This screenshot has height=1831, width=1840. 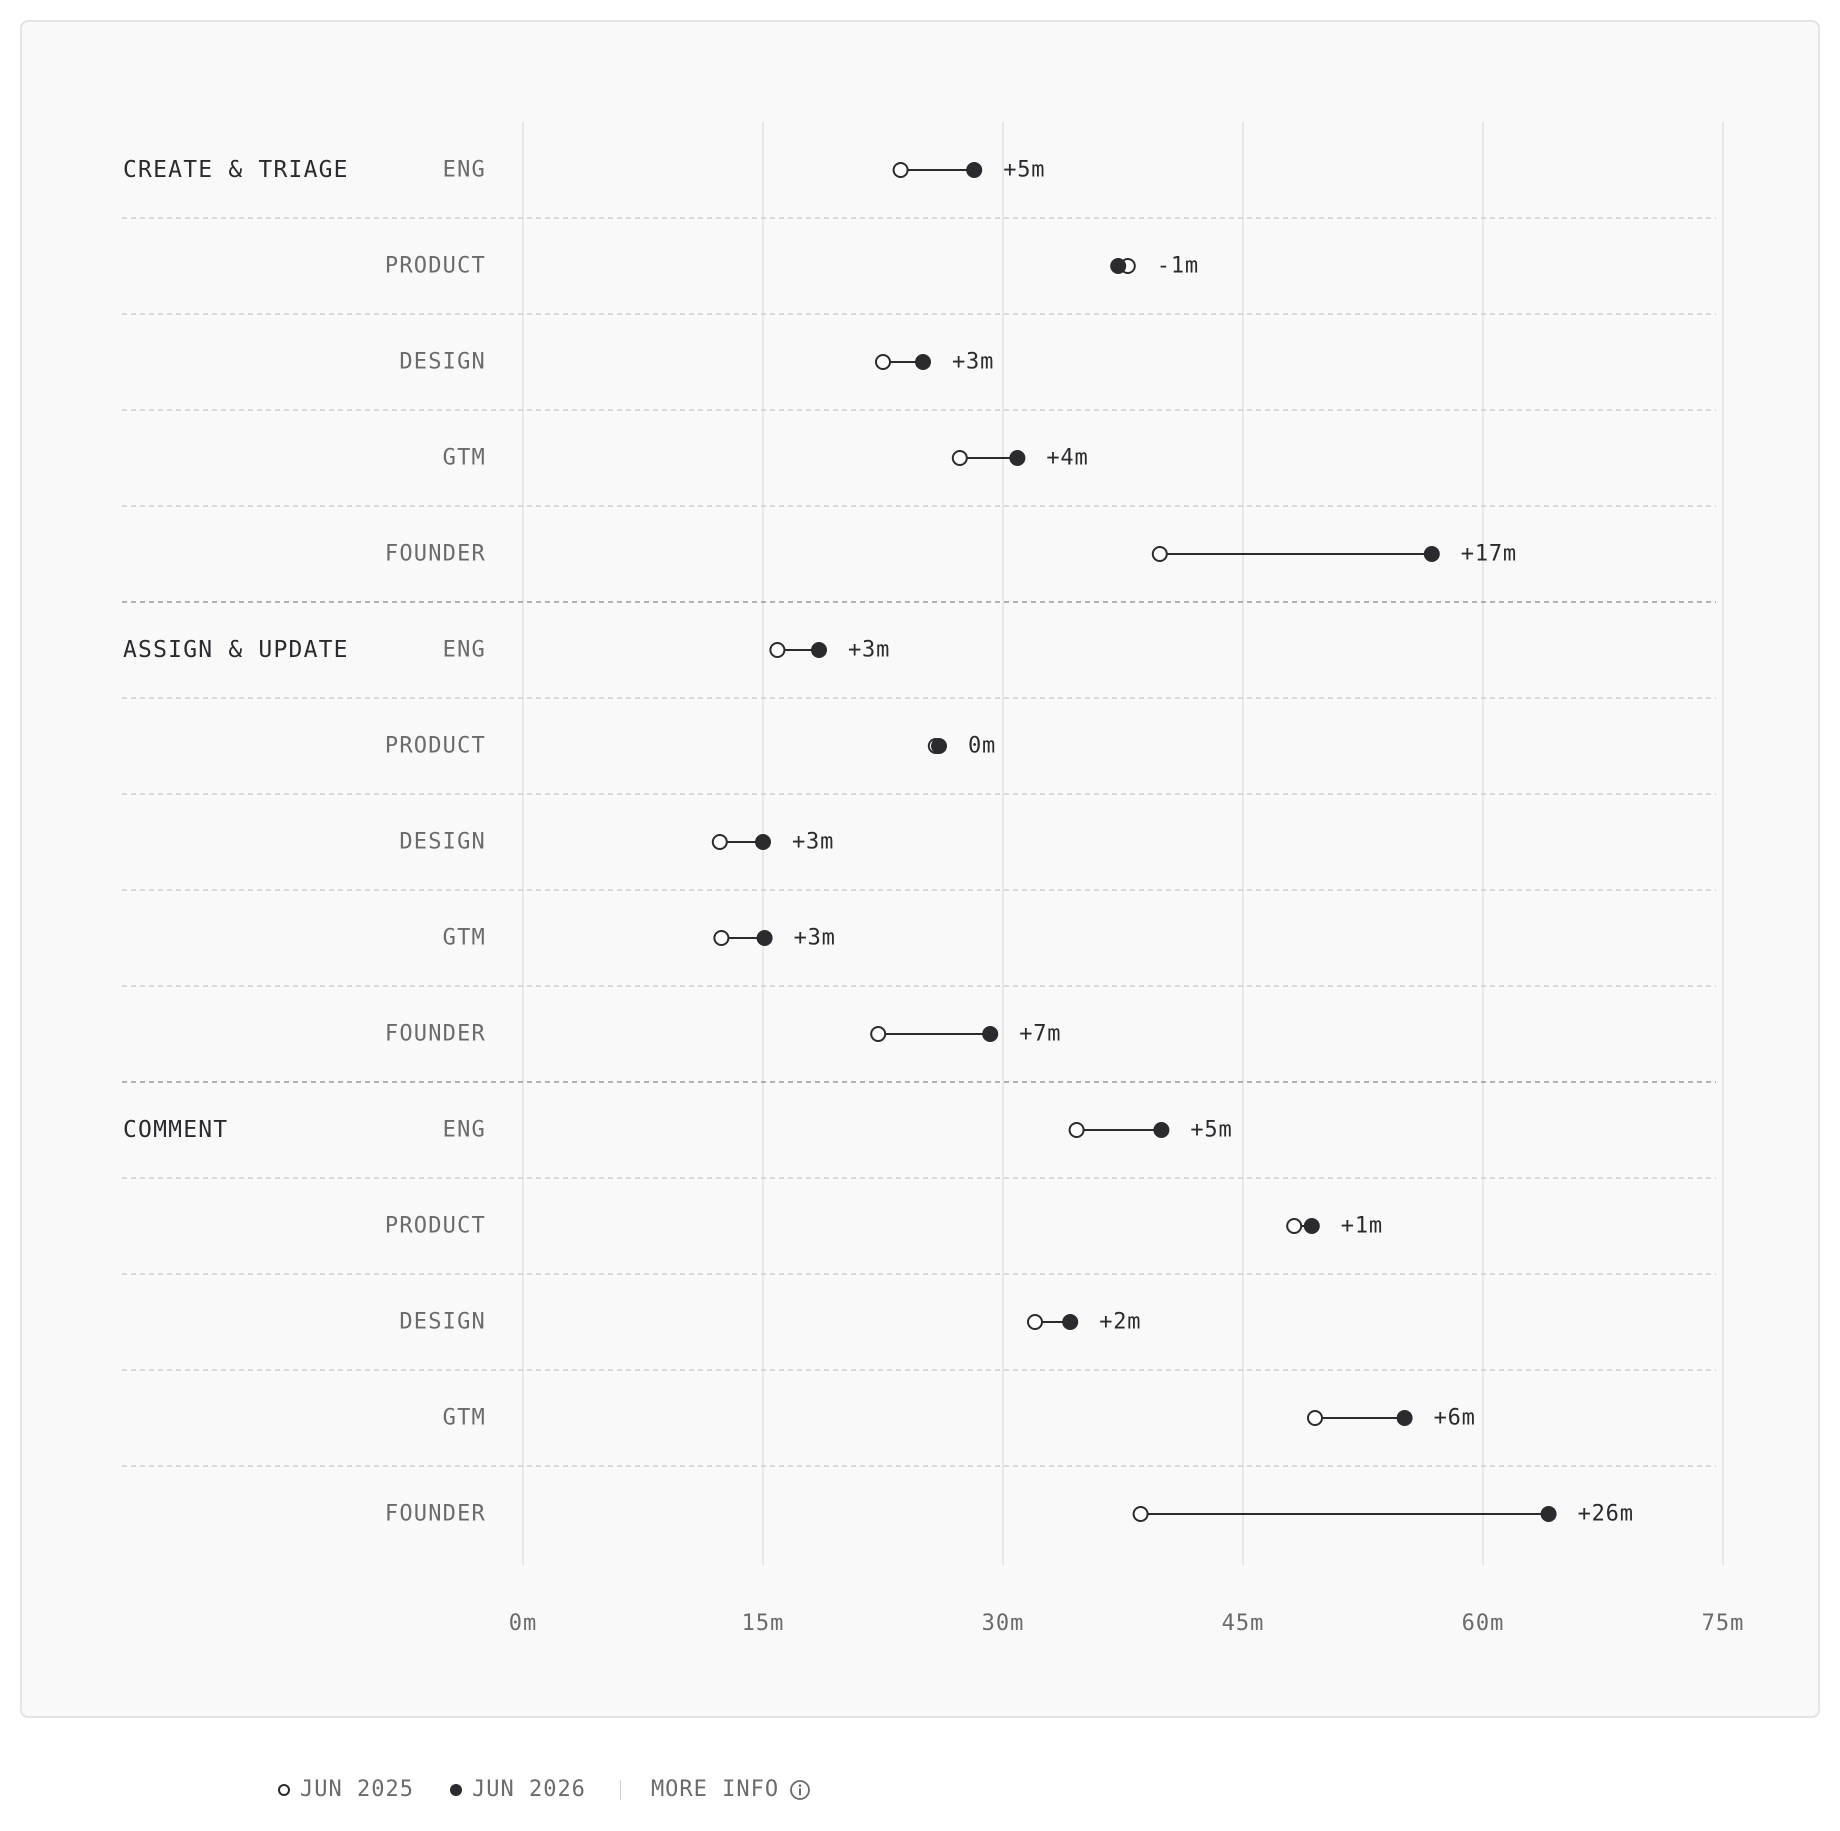 I want to click on info-circle-icon, so click(x=800, y=1789).